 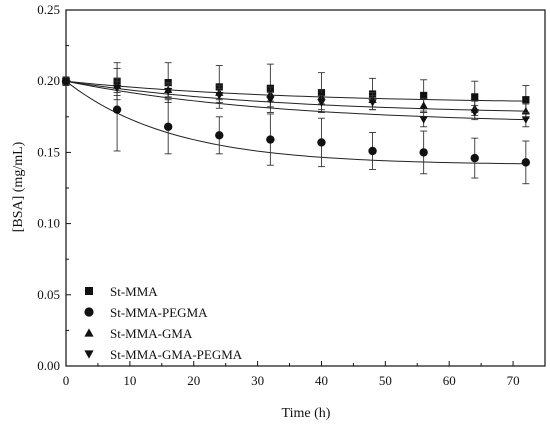 I want to click on y-tick-label: 0.20, so click(x=48, y=80).